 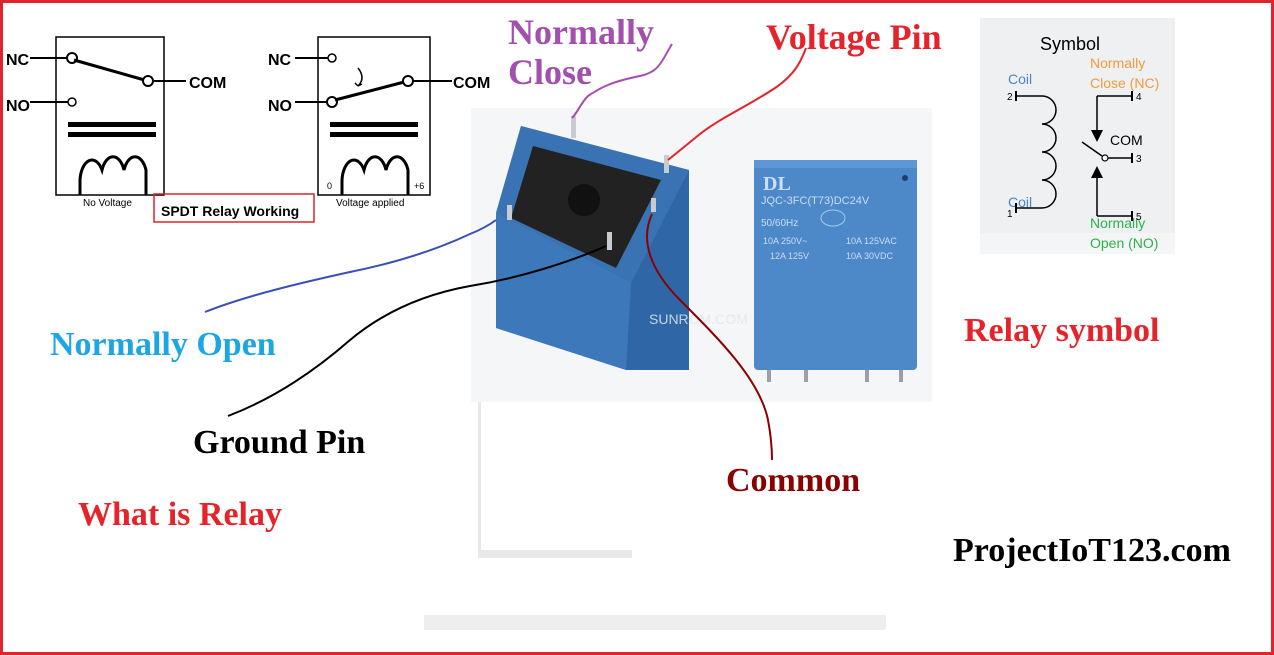 What do you see at coordinates (350, 266) in the screenshot?
I see `normally-open-pointer` at bounding box center [350, 266].